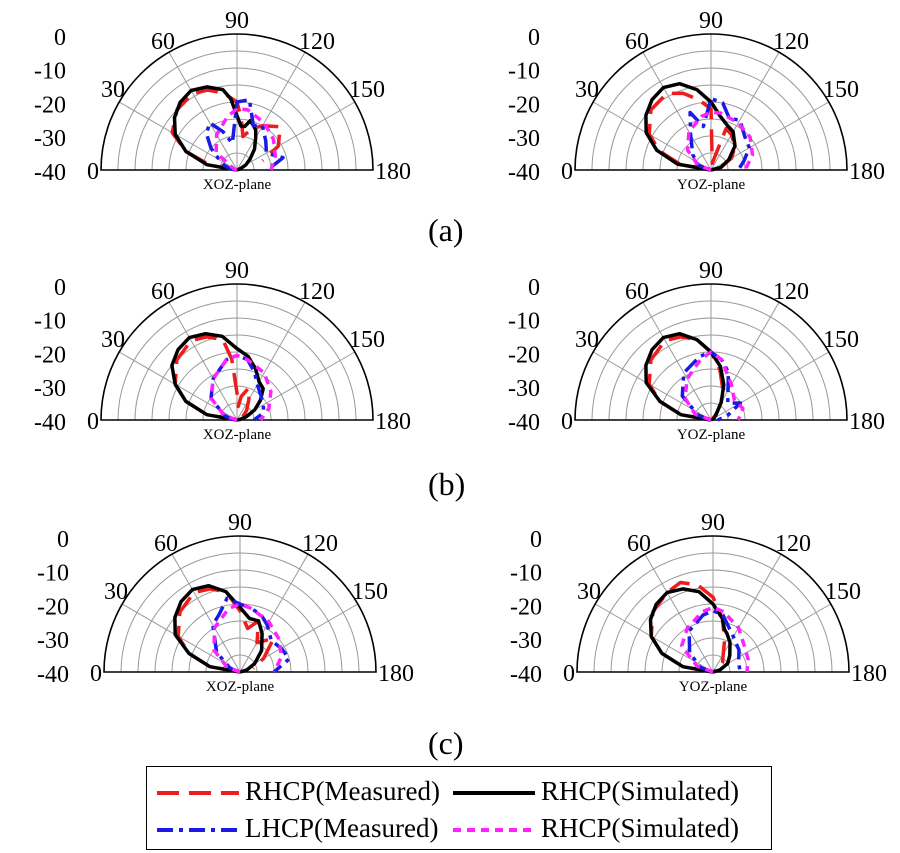  I want to click on legend-swatch-rhcp-measured, so click(198, 793).